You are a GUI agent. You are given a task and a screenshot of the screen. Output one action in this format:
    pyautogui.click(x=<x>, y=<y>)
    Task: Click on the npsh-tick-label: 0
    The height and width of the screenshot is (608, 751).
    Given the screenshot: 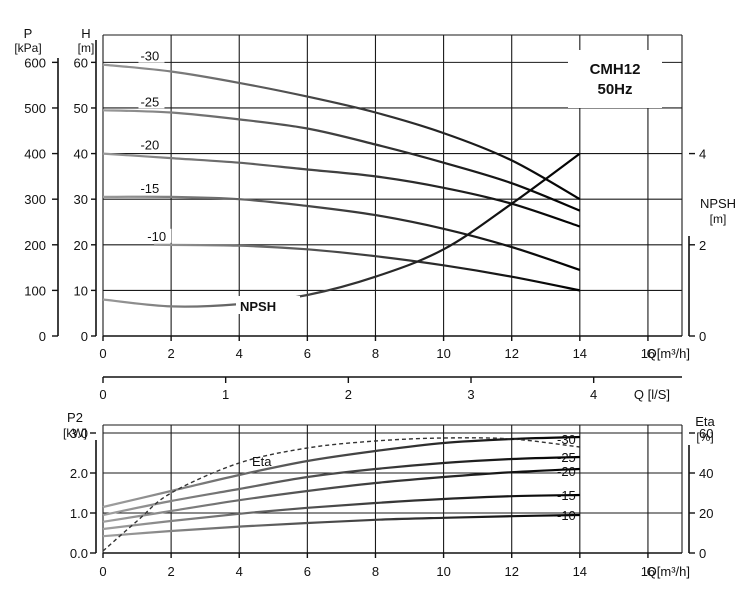 What is the action you would take?
    pyautogui.click(x=702, y=336)
    